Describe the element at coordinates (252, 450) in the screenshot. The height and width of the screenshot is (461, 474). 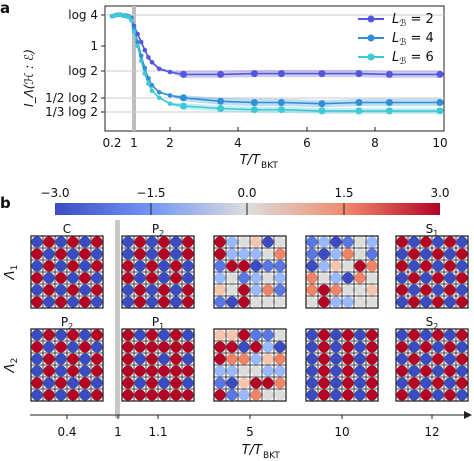
I see `panel-b-xlabel: T/T` at that location.